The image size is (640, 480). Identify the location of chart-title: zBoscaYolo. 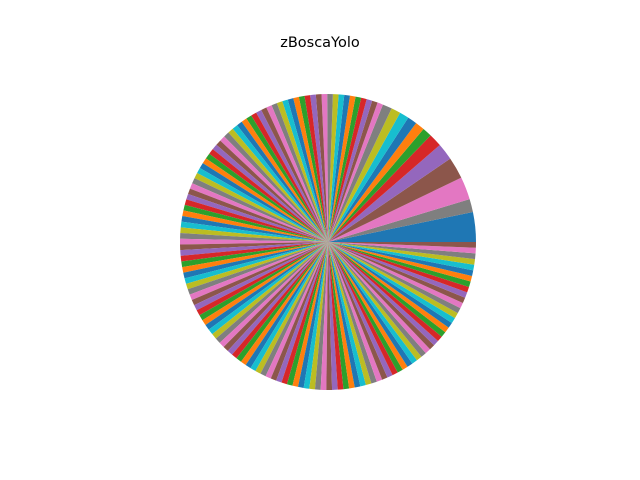
(320, 43).